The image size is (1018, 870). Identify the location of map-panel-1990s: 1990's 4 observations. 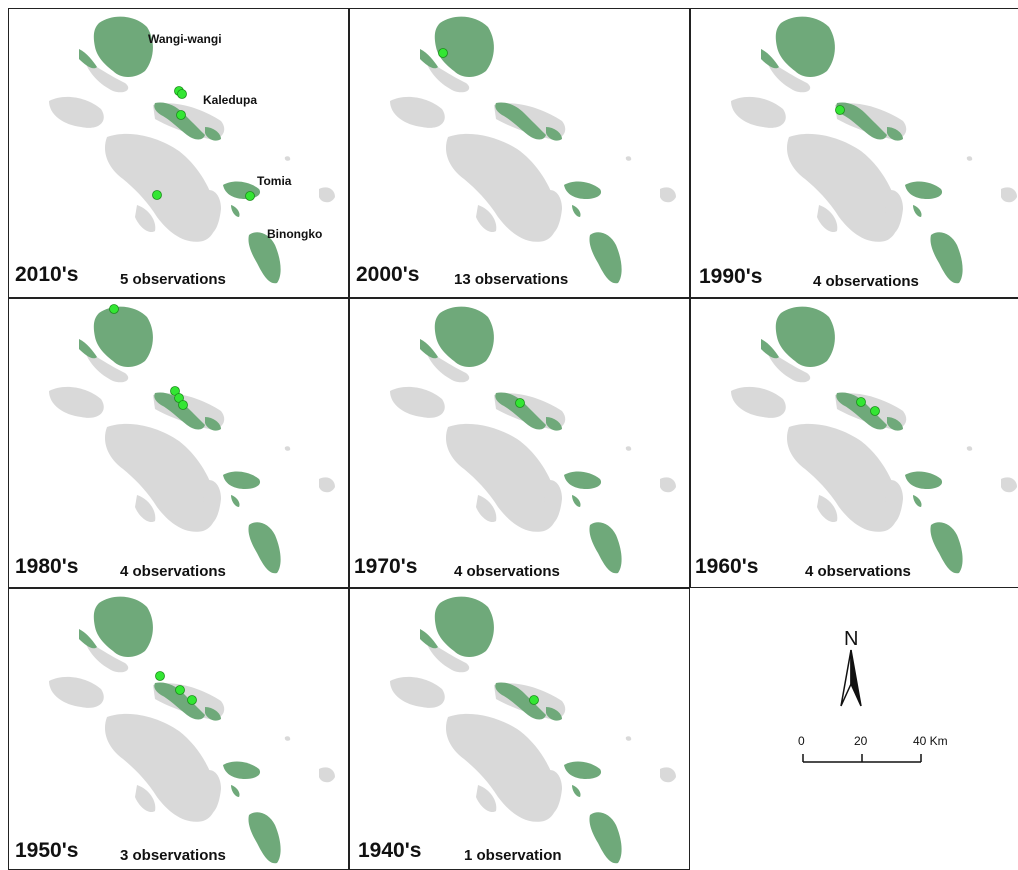
(854, 153).